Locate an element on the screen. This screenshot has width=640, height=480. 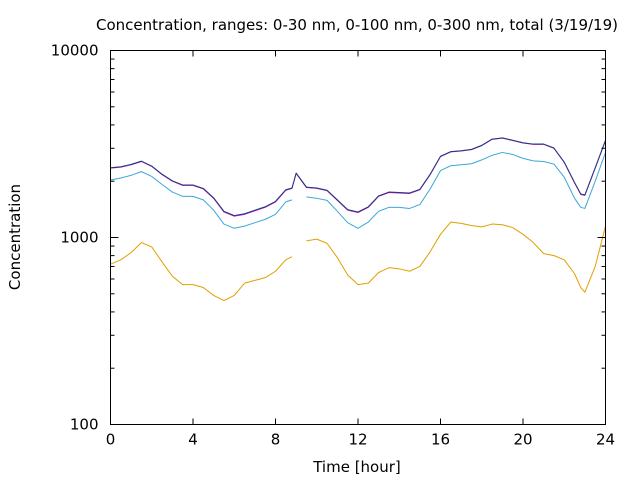
y-axis-label: Concentration is located at coordinates (15, 237).